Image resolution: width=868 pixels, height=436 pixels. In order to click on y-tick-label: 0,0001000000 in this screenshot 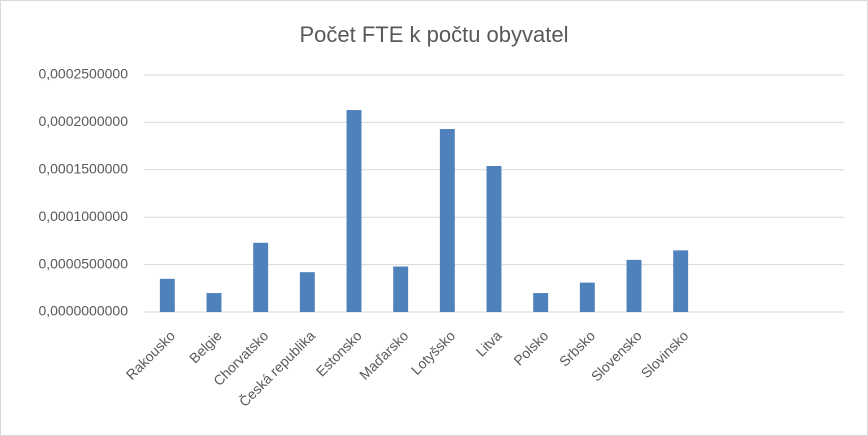, I will do `click(83, 216)`.